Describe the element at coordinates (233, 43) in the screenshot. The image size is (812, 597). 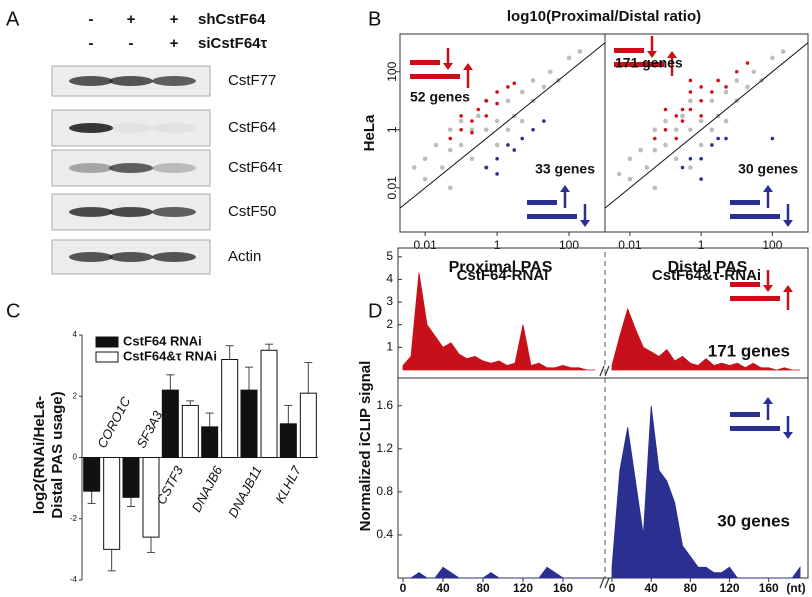
I see `treatment-label: siCstF64τ` at that location.